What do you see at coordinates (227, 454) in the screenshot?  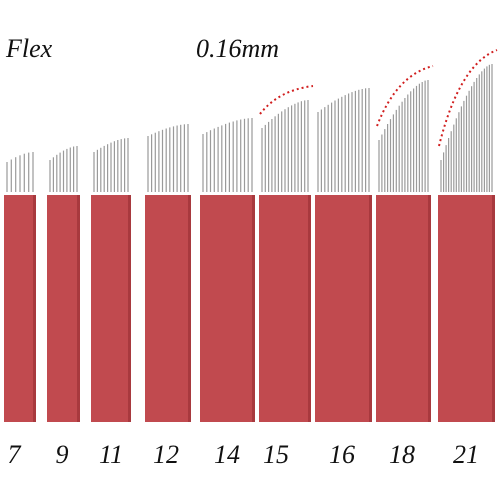 I see `blade-label-14: 14` at bounding box center [227, 454].